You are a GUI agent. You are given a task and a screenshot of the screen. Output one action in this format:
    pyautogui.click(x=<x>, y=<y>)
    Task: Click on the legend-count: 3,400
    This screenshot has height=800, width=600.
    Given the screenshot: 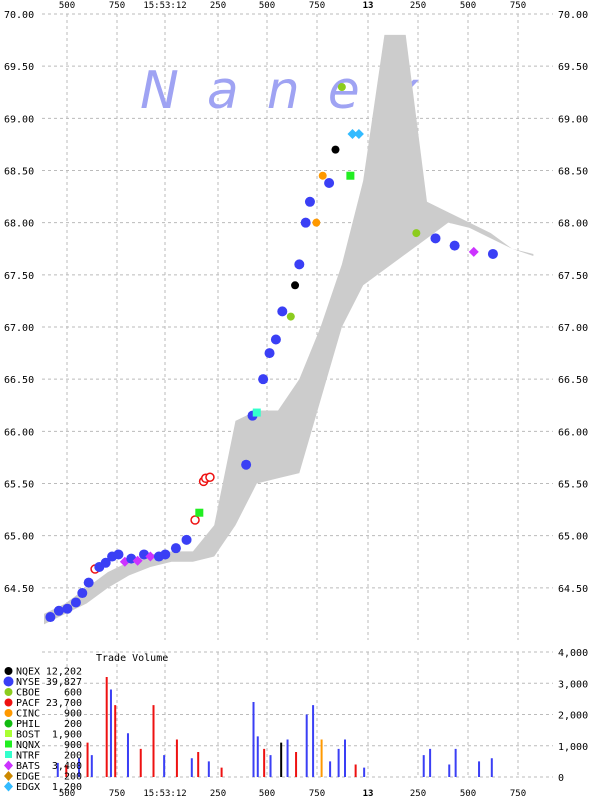 What is the action you would take?
    pyautogui.click(x=67, y=766)
    